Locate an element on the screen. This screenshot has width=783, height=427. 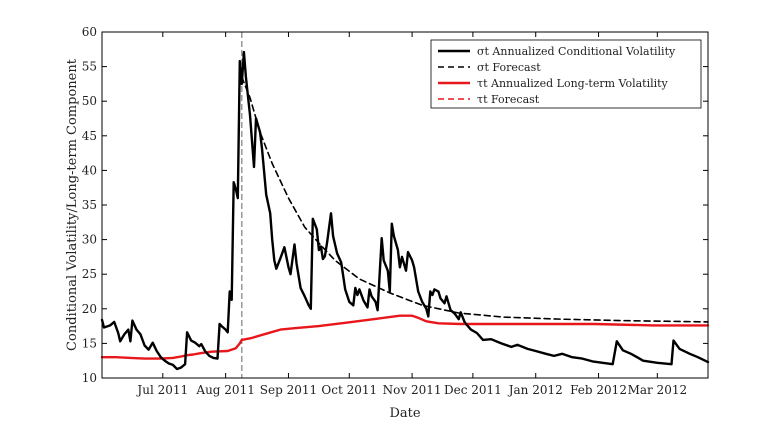
y-tick-label: 50 is located at coordinates (89, 101).